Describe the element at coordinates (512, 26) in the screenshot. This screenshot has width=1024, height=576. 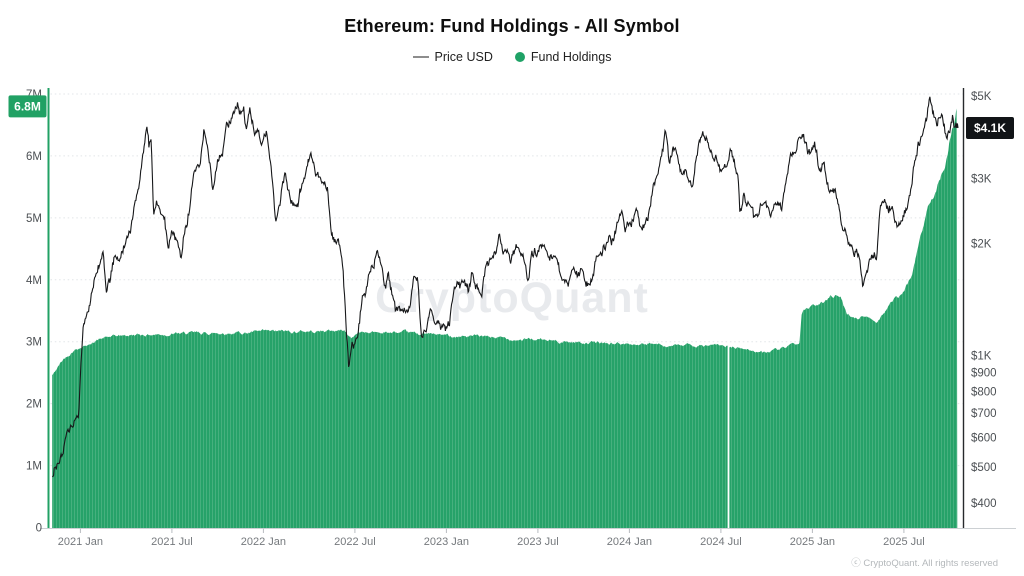
I see `chart-title: Ethereum: Fund Holdings - All Symbol` at that location.